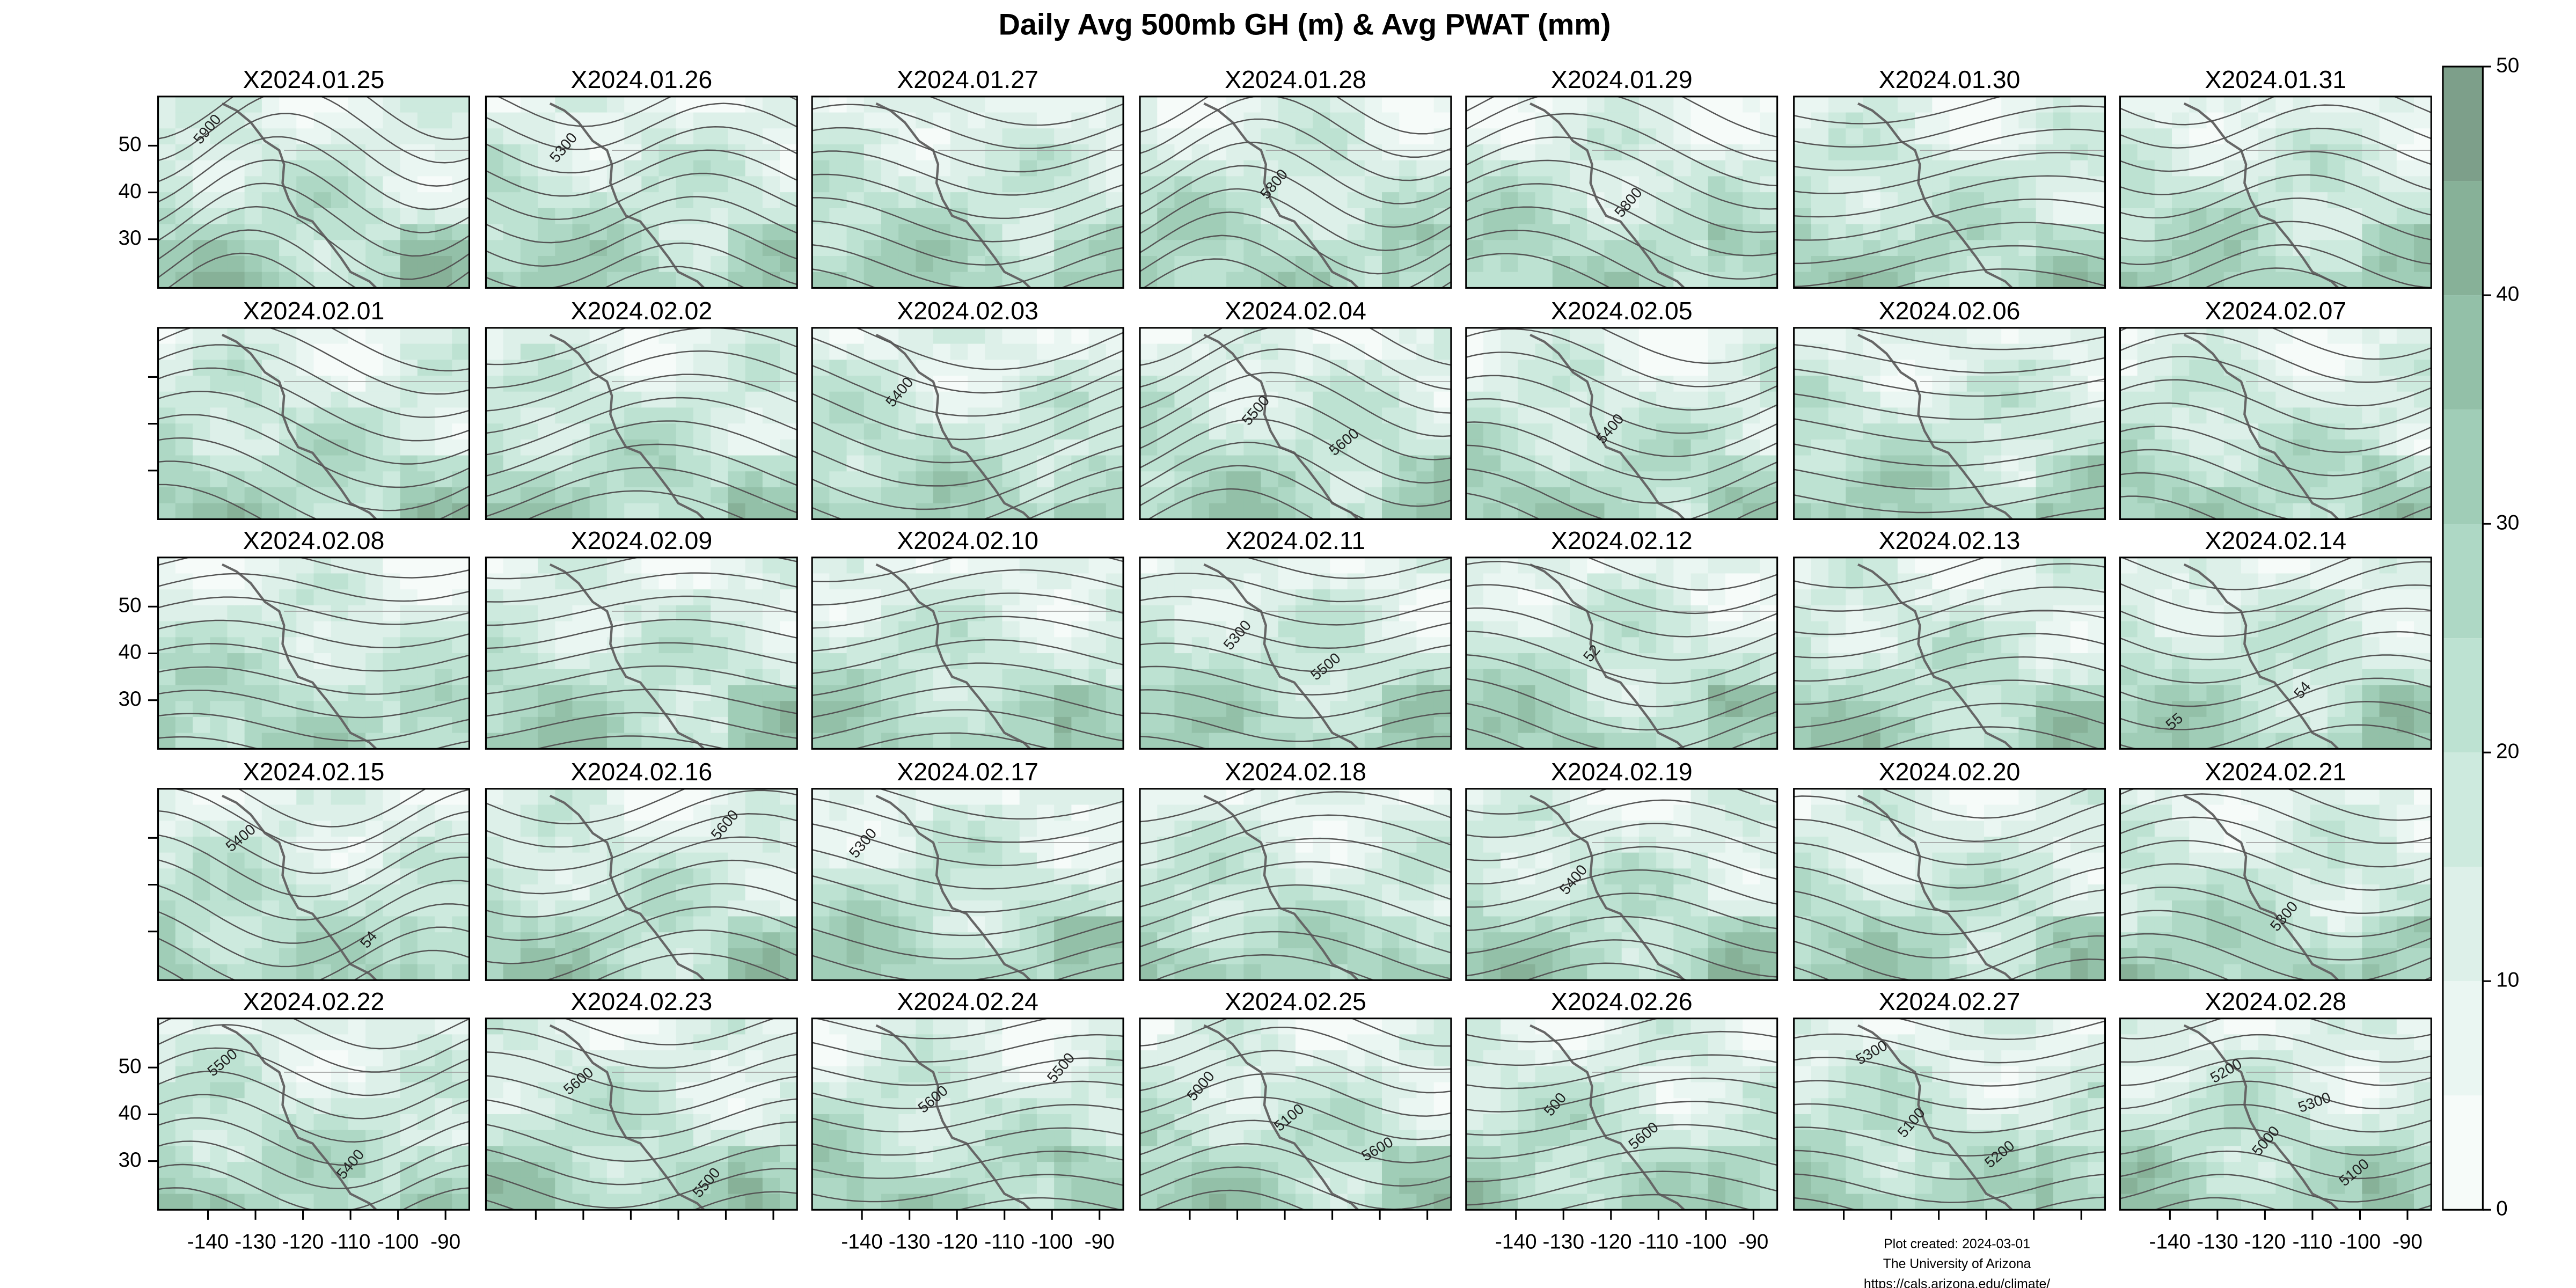 Image resolution: width=2576 pixels, height=1288 pixels. Describe the element at coordinates (1295, 79) in the screenshot. I see `panel-title: X2024.01.28` at that location.